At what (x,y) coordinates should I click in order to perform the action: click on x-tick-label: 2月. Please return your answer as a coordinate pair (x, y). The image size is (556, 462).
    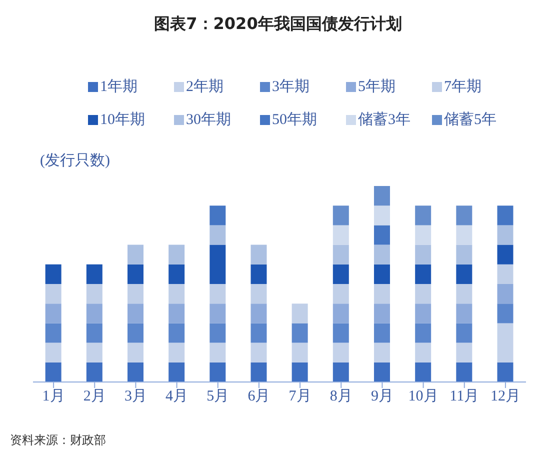
    Looking at the image, I should click on (94, 396).